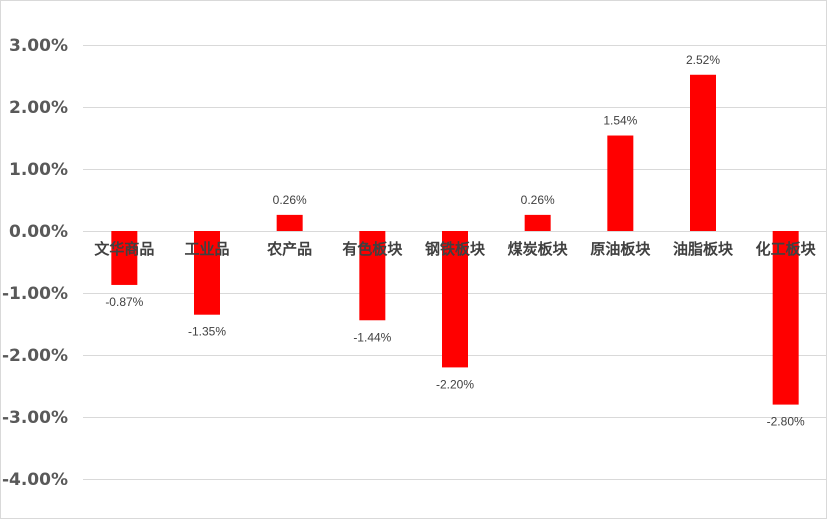 The height and width of the screenshot is (519, 827). What do you see at coordinates (35, 480) in the screenshot?
I see `y-tick-label: -4.00%` at bounding box center [35, 480].